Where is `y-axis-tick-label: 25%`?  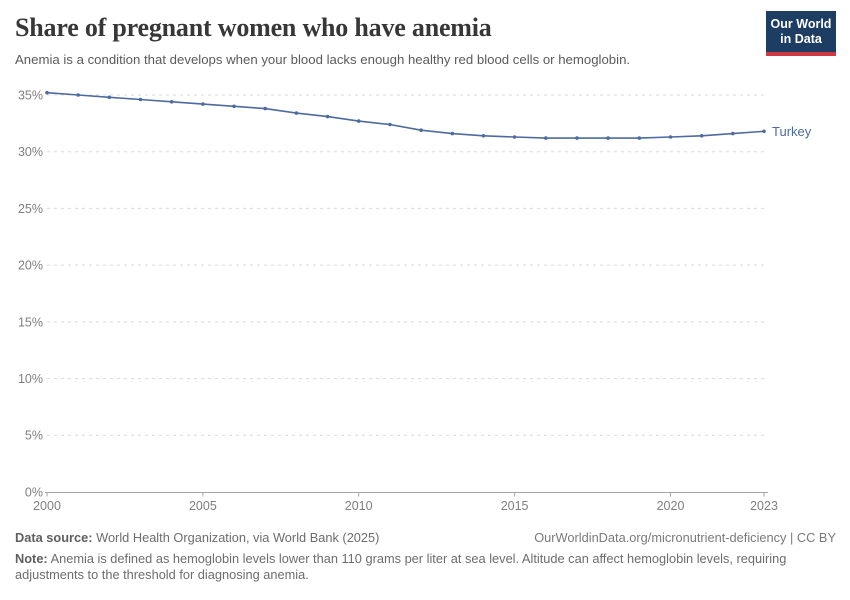
y-axis-tick-label: 25% is located at coordinates (30, 209).